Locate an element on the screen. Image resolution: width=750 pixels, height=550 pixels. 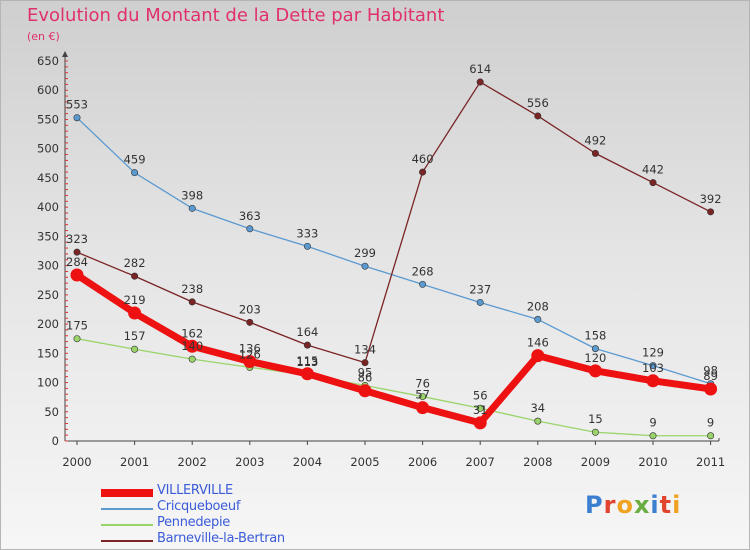
data-label: 164 is located at coordinates (307, 332).